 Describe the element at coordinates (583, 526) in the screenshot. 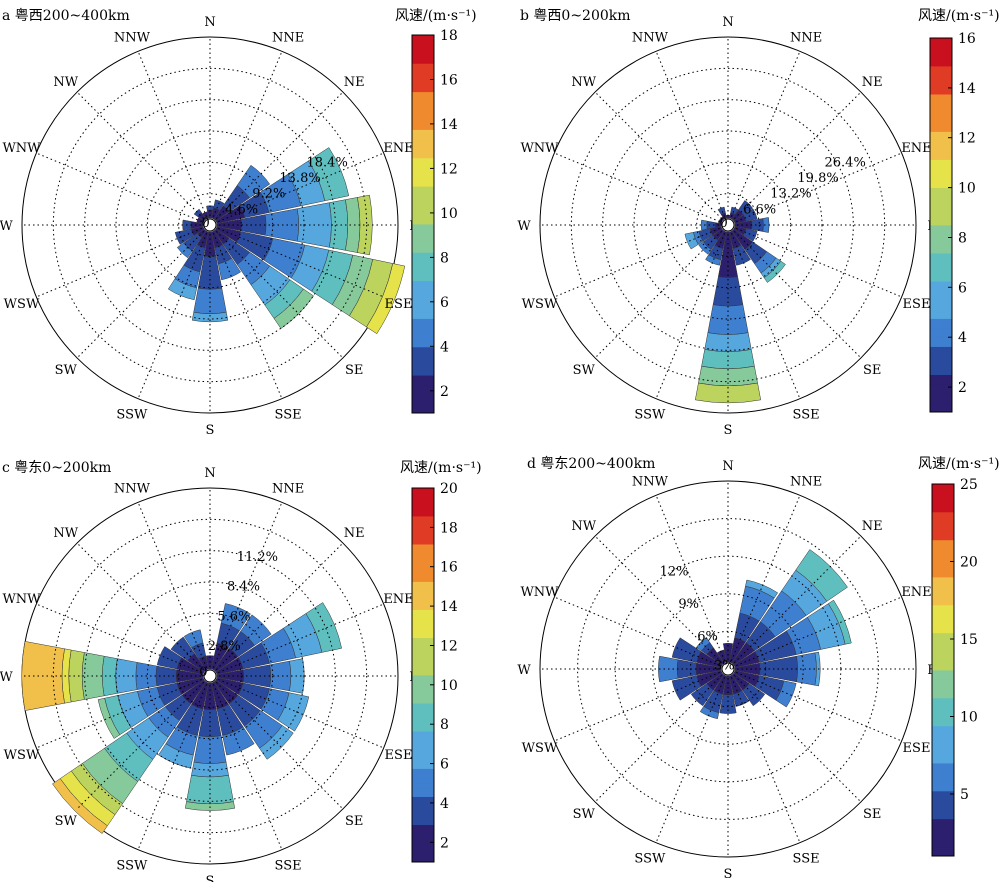

I see `rose-d-dir-NW: NW` at that location.